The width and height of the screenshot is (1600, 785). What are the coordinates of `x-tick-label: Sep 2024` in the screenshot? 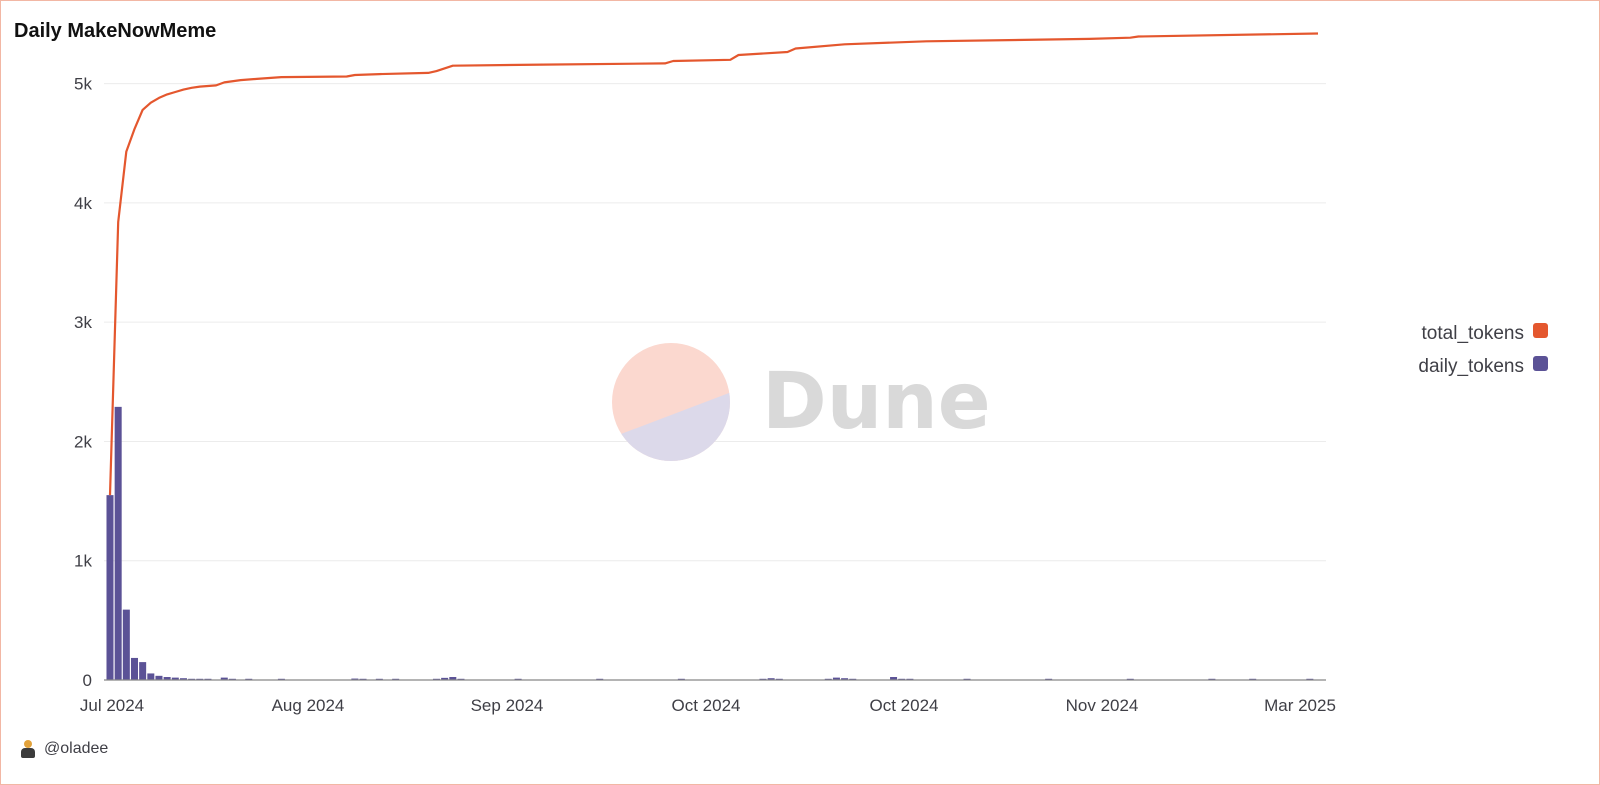 It's located at (507, 705).